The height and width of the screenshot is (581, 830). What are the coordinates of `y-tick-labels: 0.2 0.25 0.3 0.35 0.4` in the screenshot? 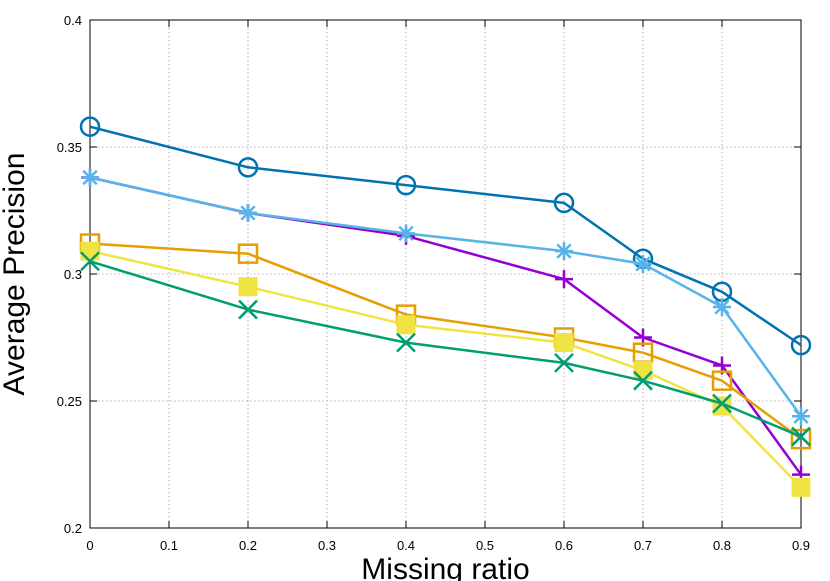 It's located at (69, 274).